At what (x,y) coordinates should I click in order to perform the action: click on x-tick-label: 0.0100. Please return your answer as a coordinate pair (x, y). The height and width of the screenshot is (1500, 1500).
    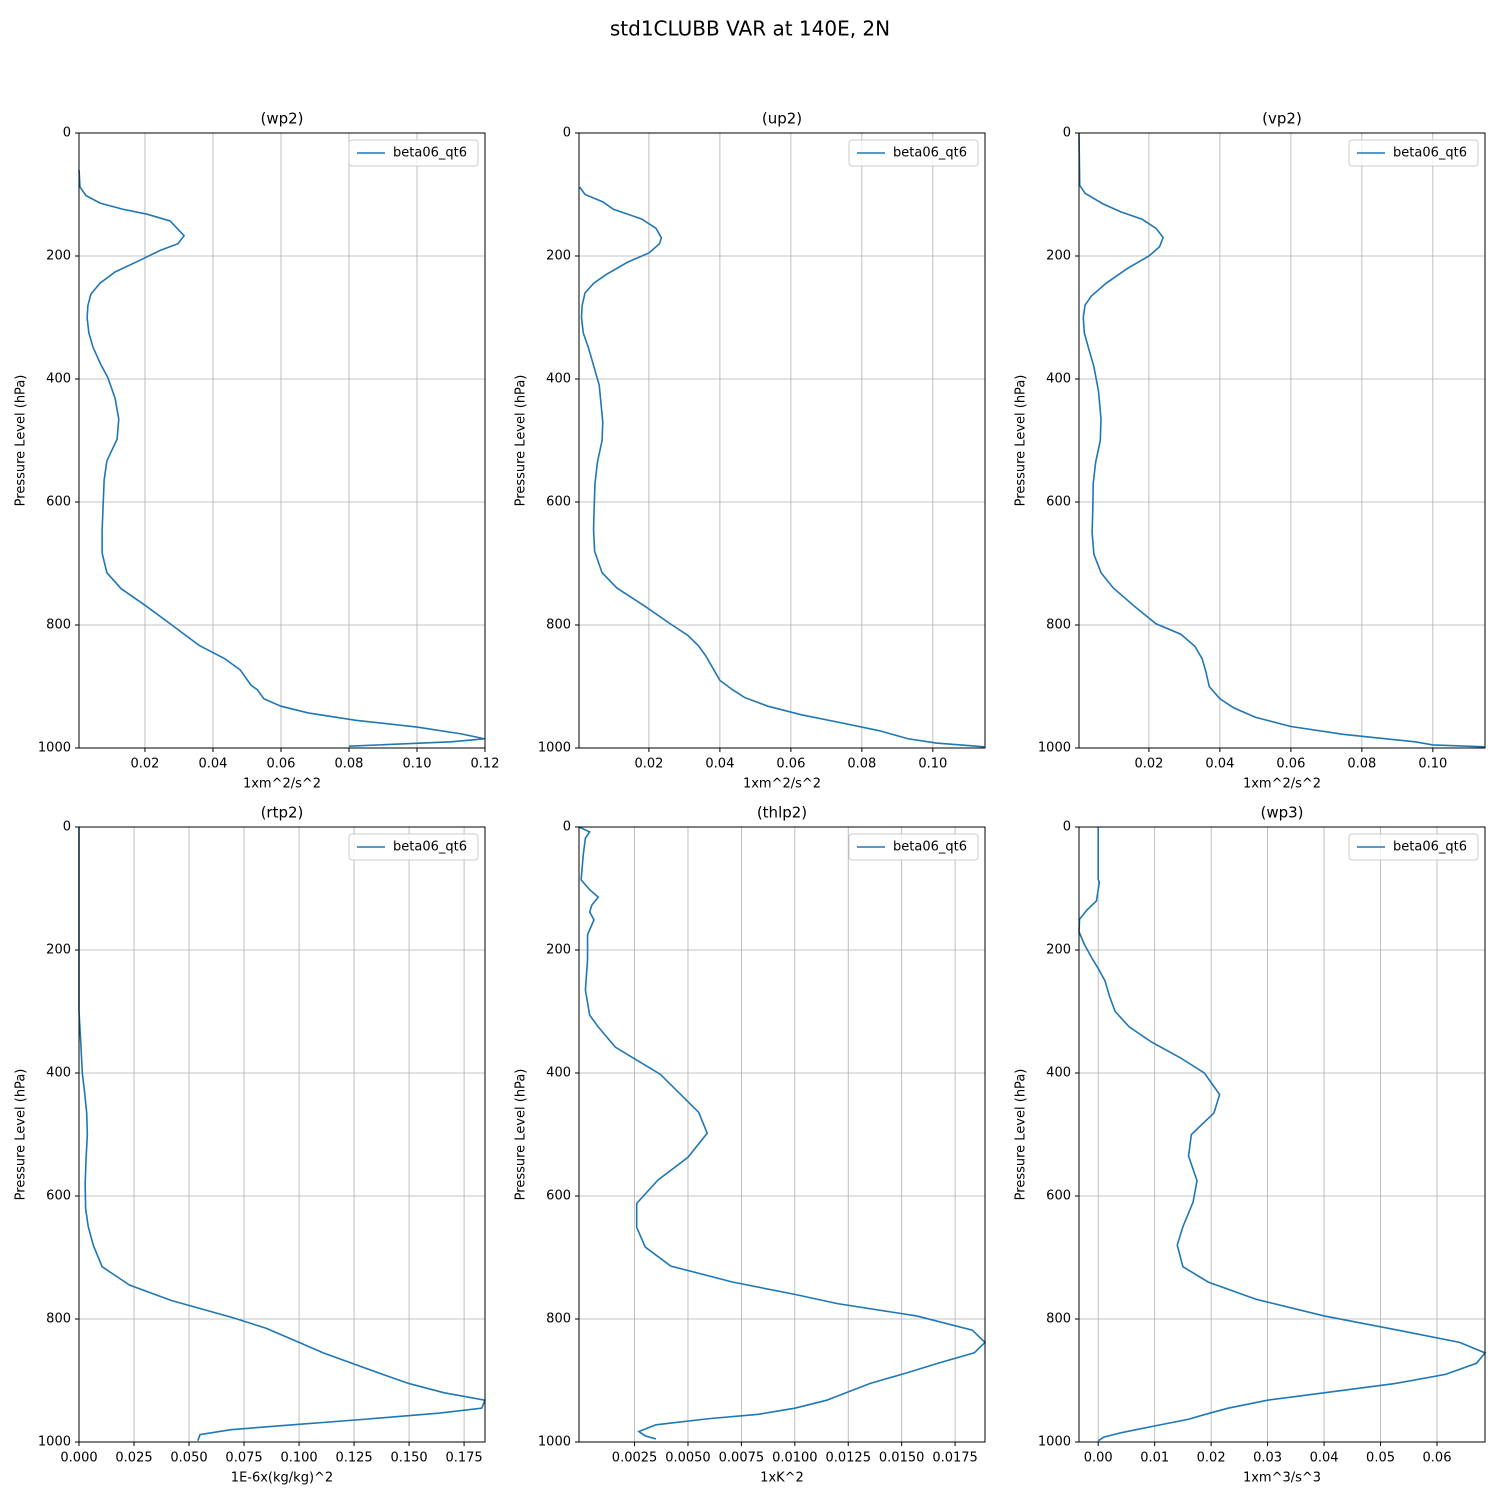
    Looking at the image, I should click on (795, 1458).